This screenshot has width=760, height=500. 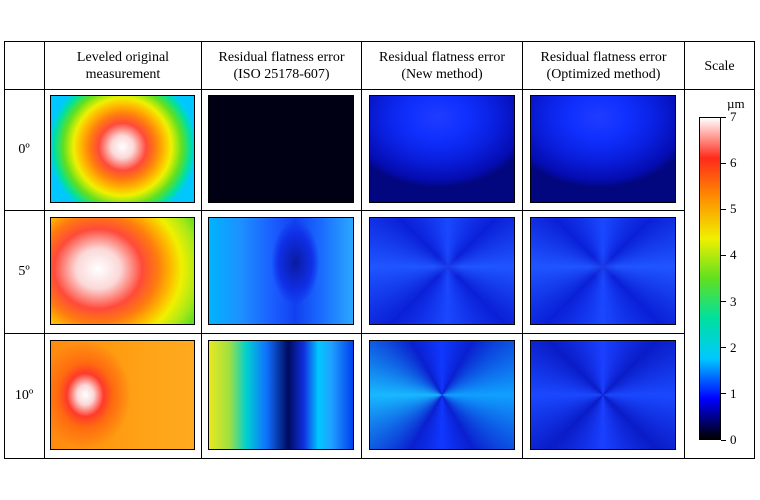 What do you see at coordinates (4, 250) in the screenshot?
I see `table-border-left` at bounding box center [4, 250].